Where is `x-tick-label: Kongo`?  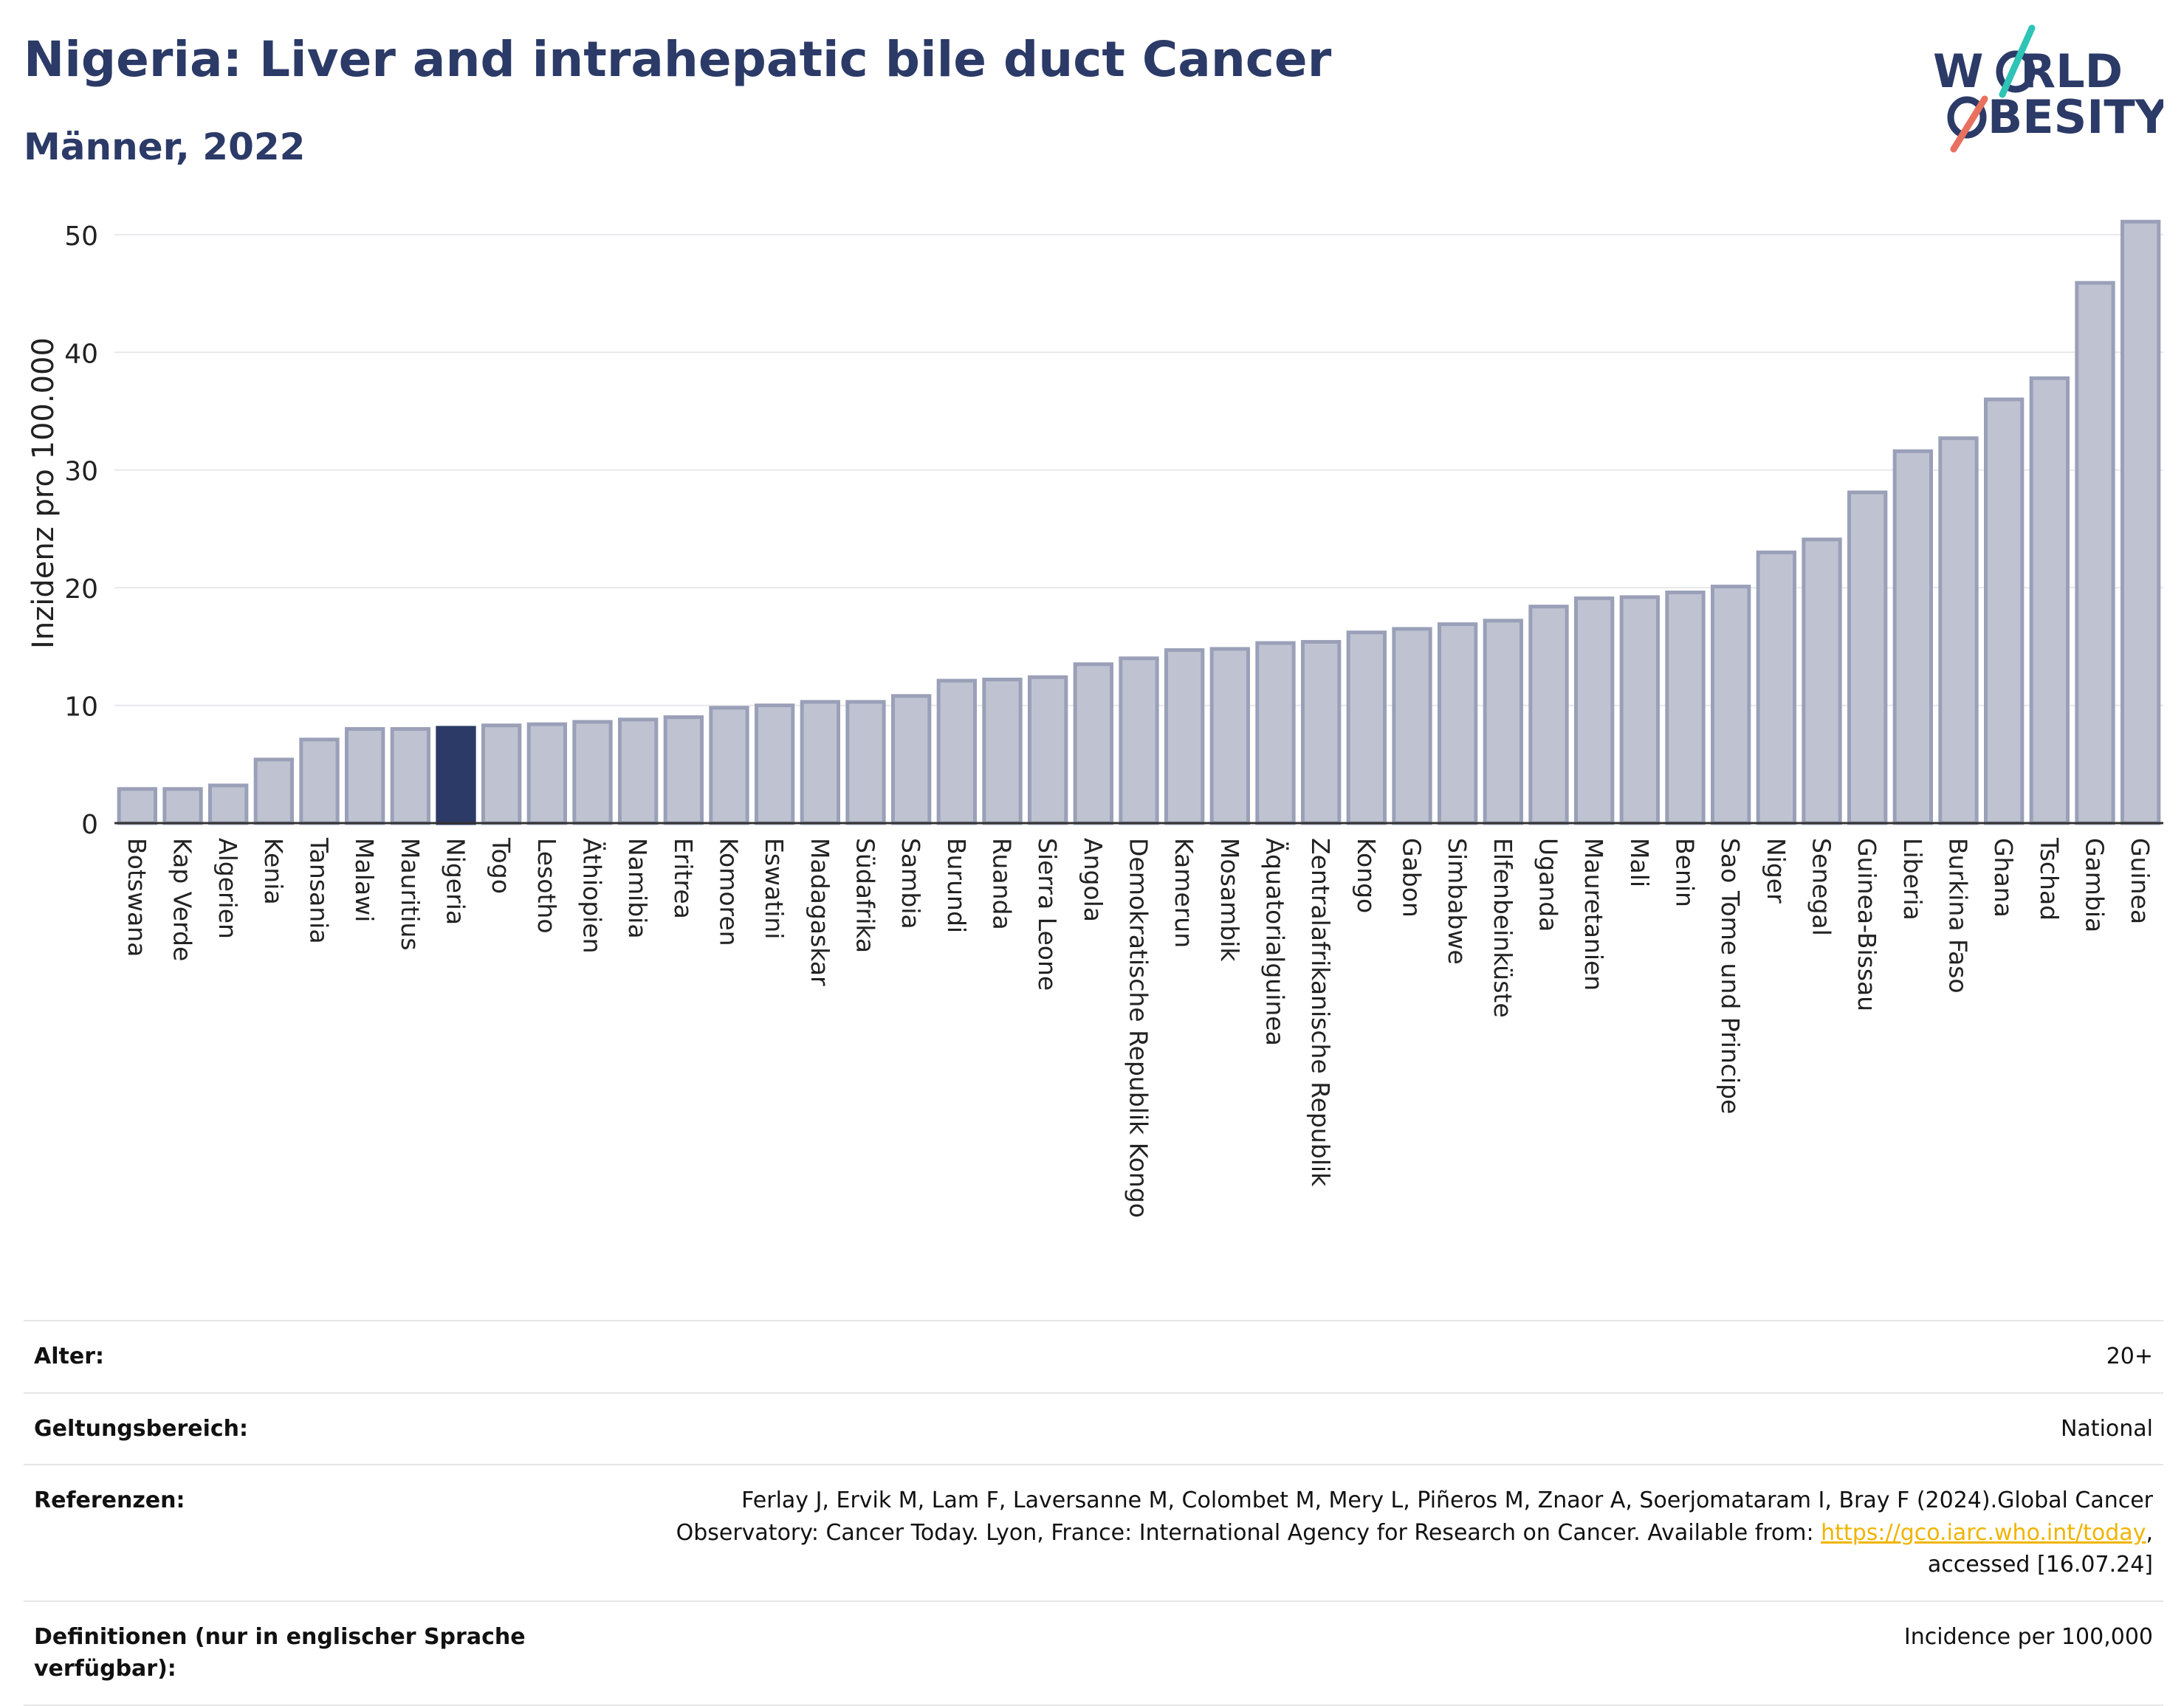 x-tick-label: Kongo is located at coordinates (1366, 875).